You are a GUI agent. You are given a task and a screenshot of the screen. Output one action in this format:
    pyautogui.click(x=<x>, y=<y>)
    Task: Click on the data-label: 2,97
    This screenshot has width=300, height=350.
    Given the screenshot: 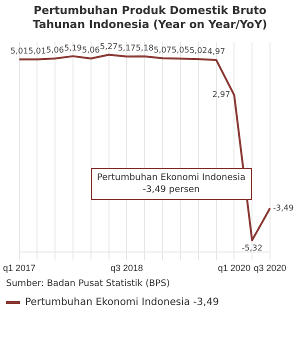 What is the action you would take?
    pyautogui.click(x=221, y=95)
    